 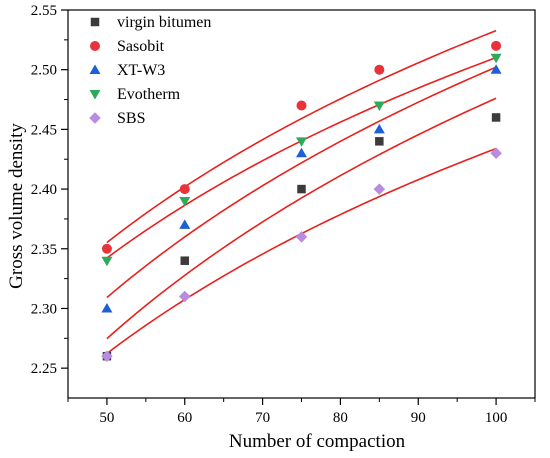 I want to click on y-tick-label: 2.35, so click(x=44, y=250).